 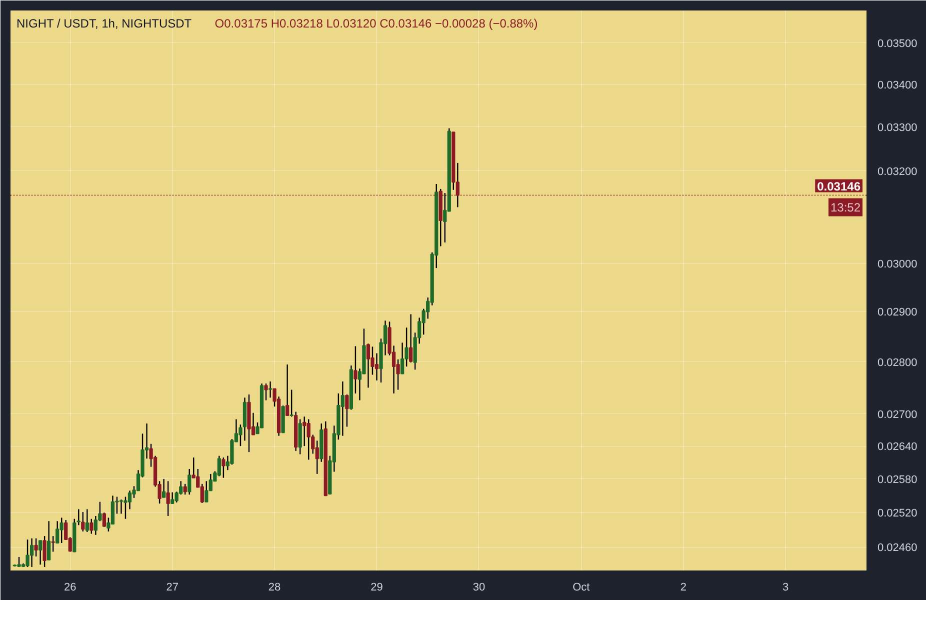 What do you see at coordinates (581, 588) in the screenshot?
I see `x-tick-label: Oct` at bounding box center [581, 588].